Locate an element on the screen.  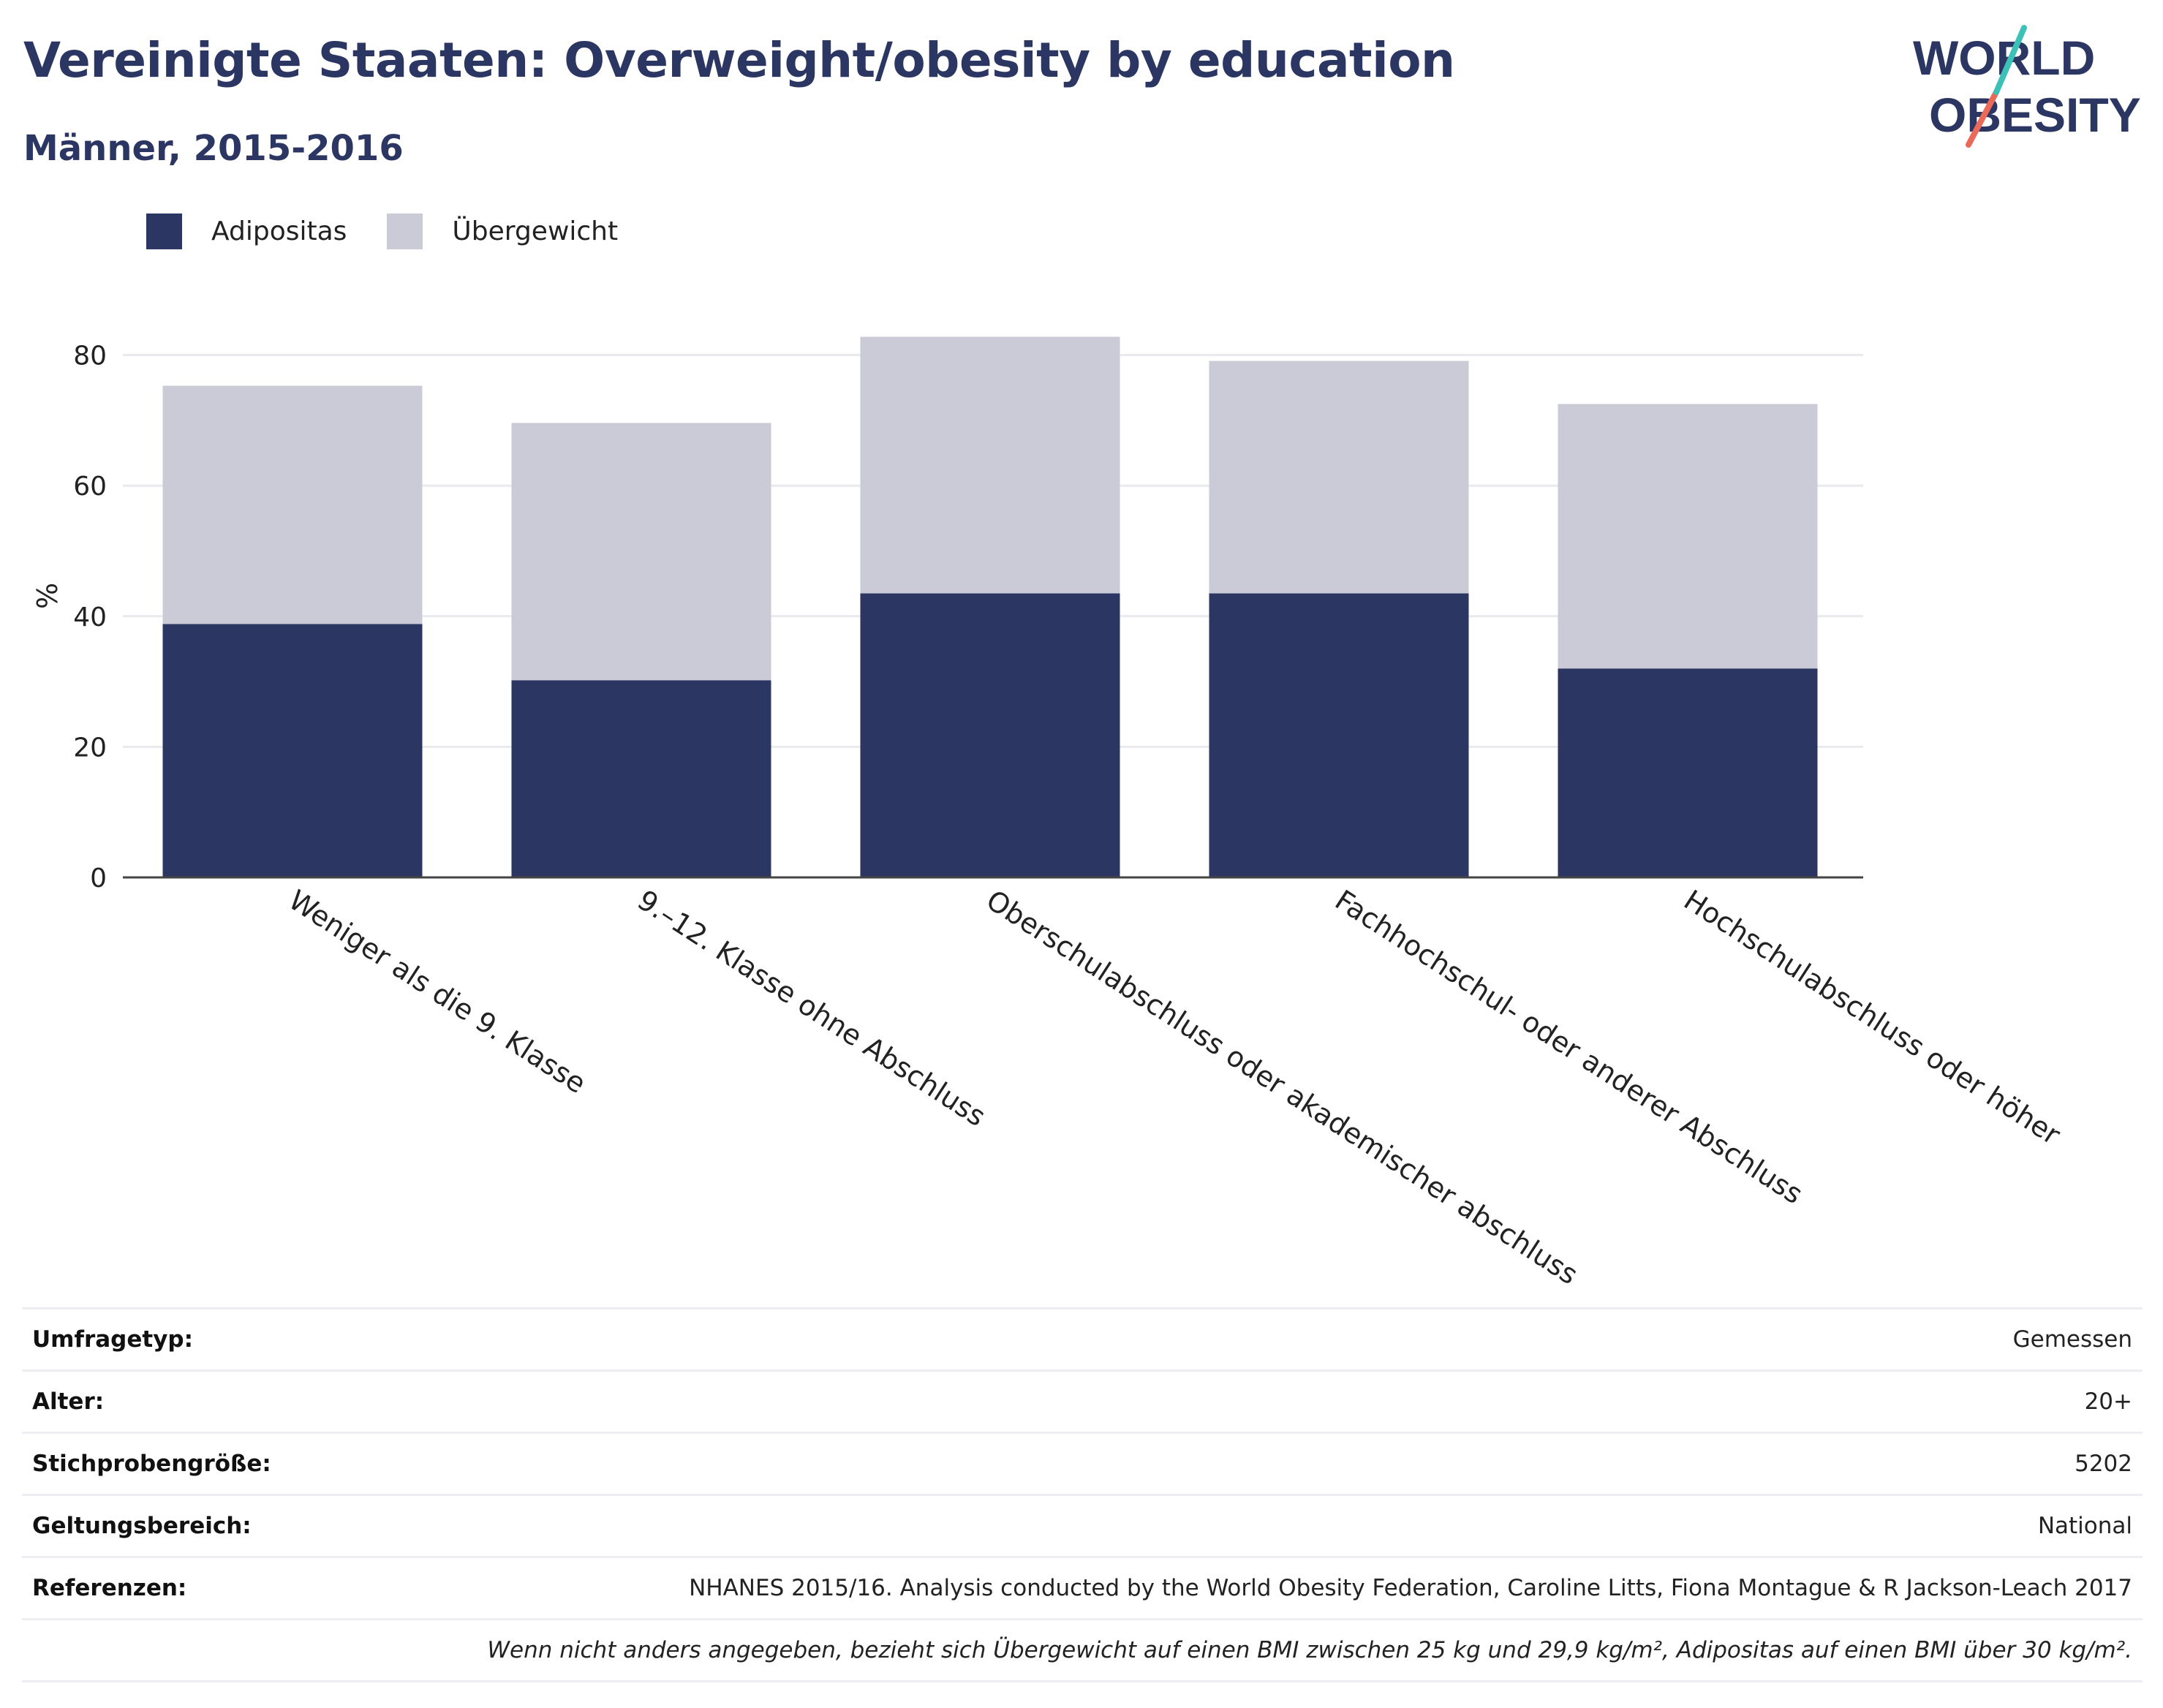
meta-row-umfragetyp: Umfragetyp: Gemessen is located at coordinates (1082, 1338).